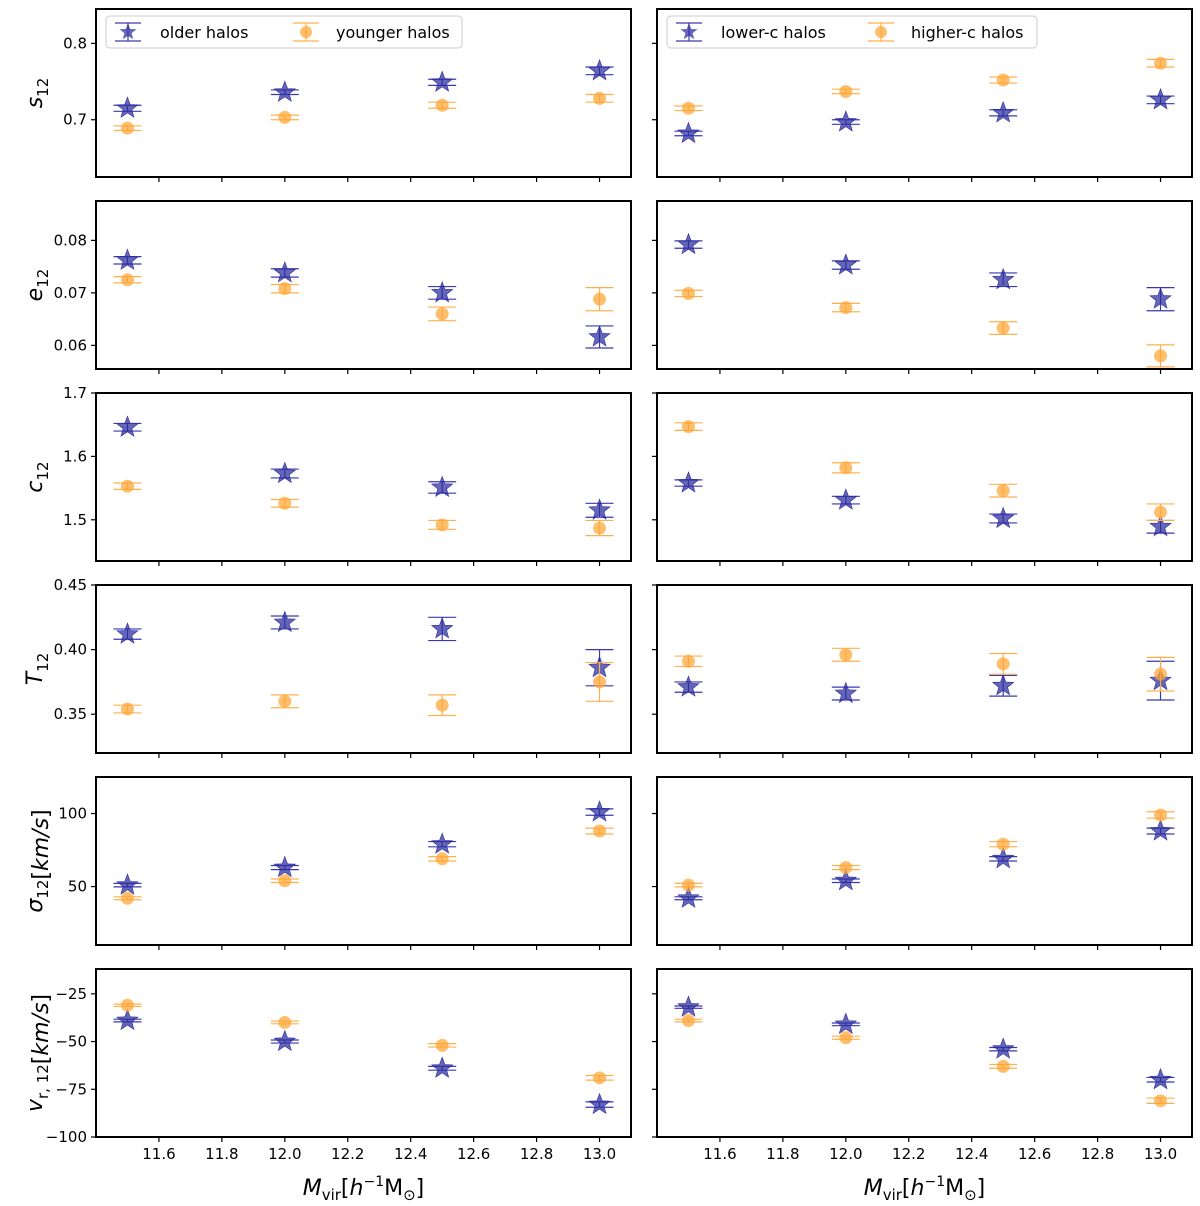 The height and width of the screenshot is (1206, 1200). I want to click on legend-label: lower-c halos, so click(773, 32).